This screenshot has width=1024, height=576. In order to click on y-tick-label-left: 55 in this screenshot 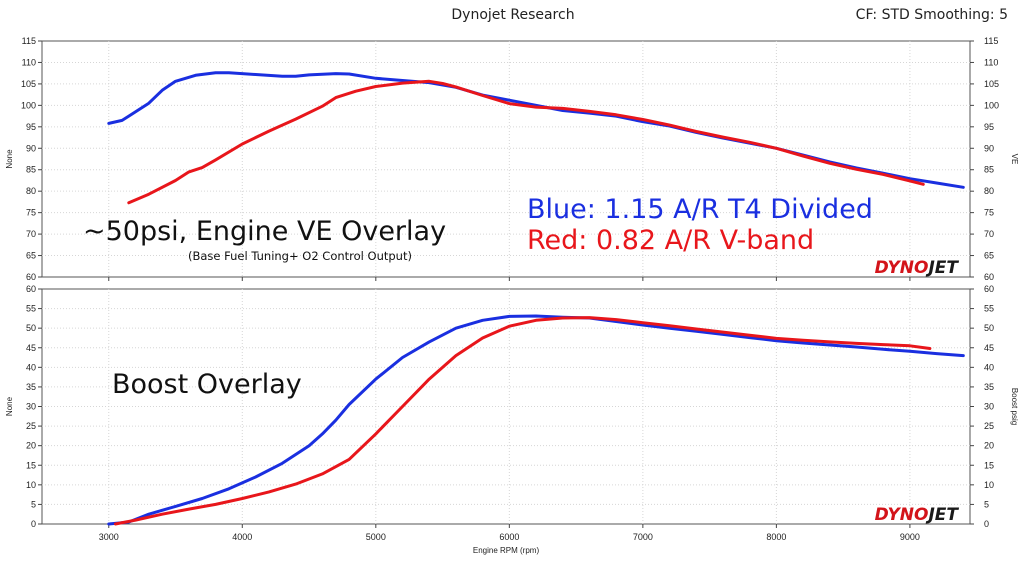, I will do `click(31, 309)`.